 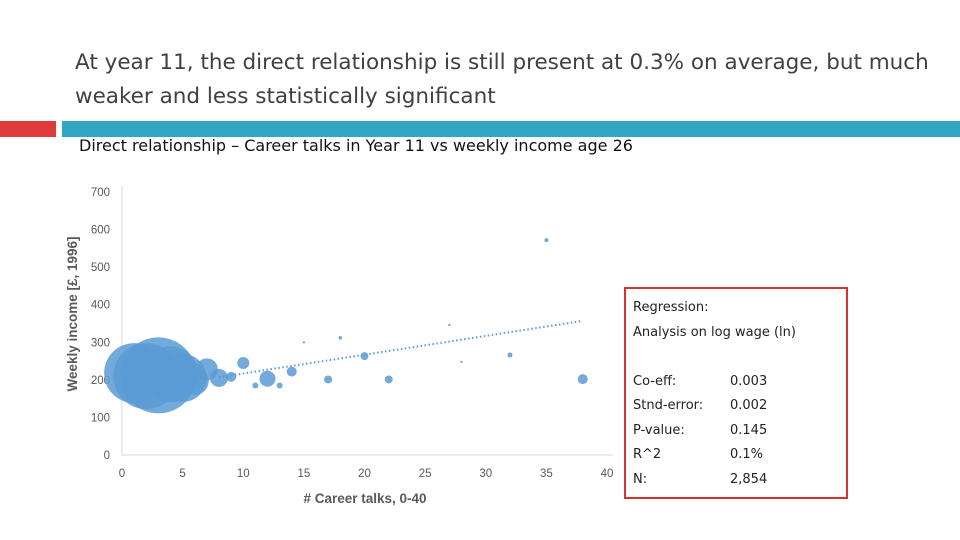 What do you see at coordinates (243, 474) in the screenshot?
I see `x-tick-label: 10` at bounding box center [243, 474].